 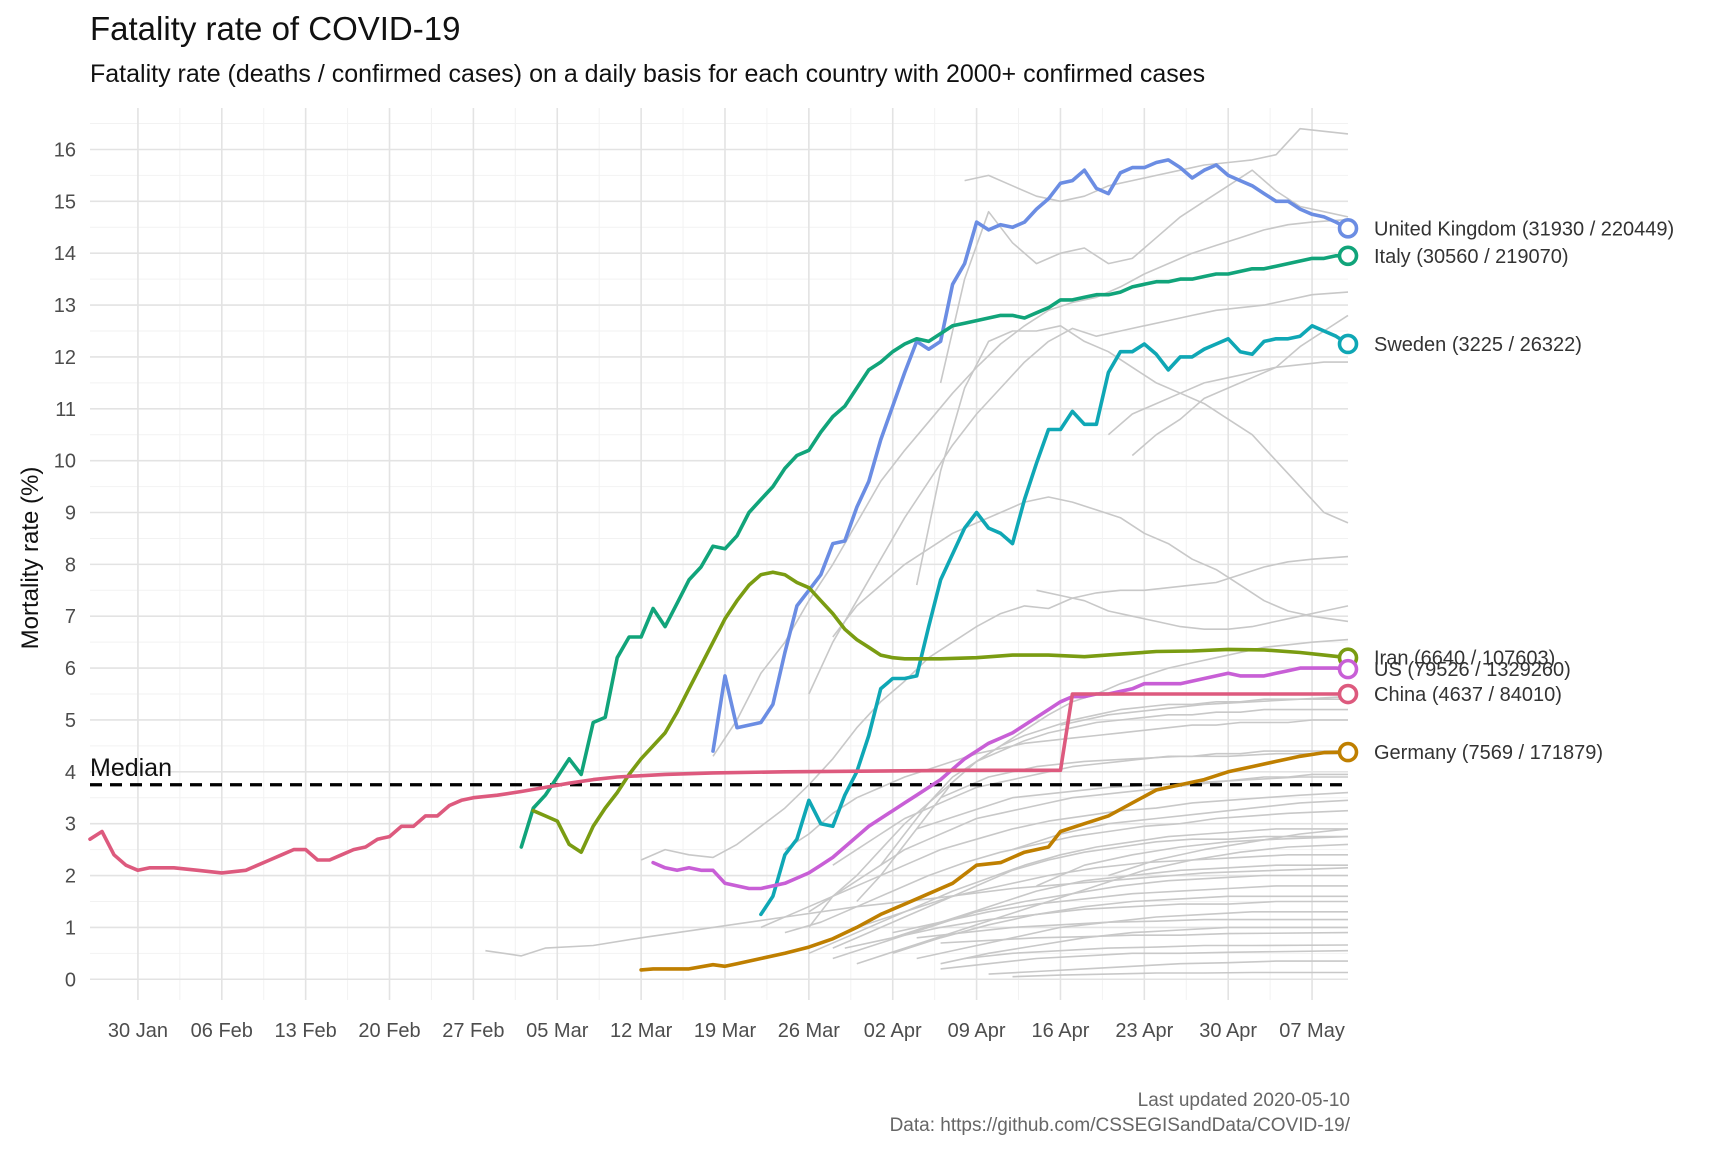 I want to click on y-tick-label: 9, so click(x=70, y=514).